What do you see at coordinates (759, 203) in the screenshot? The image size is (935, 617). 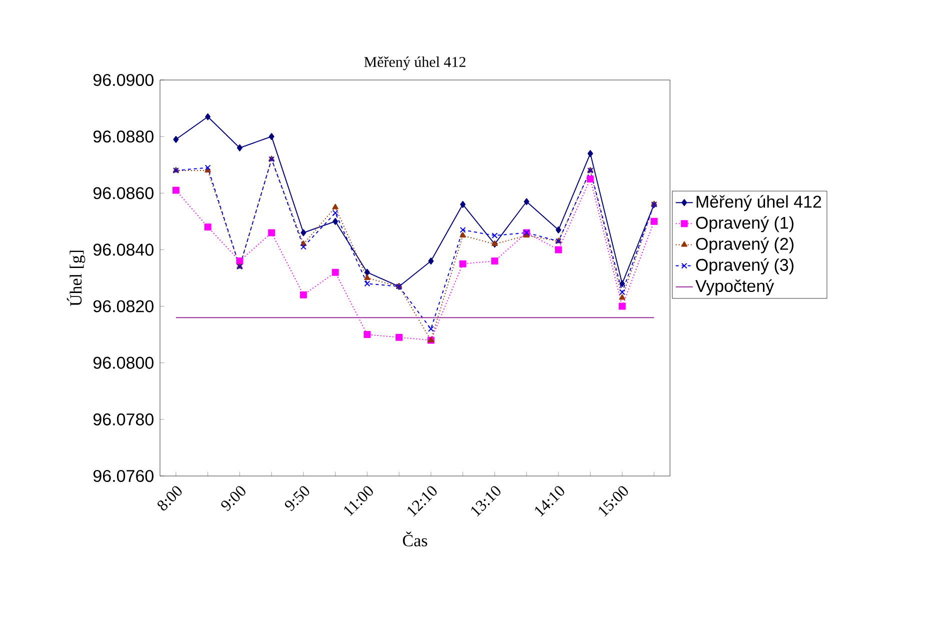 I see `legend-label: Měřený úhel 412` at bounding box center [759, 203].